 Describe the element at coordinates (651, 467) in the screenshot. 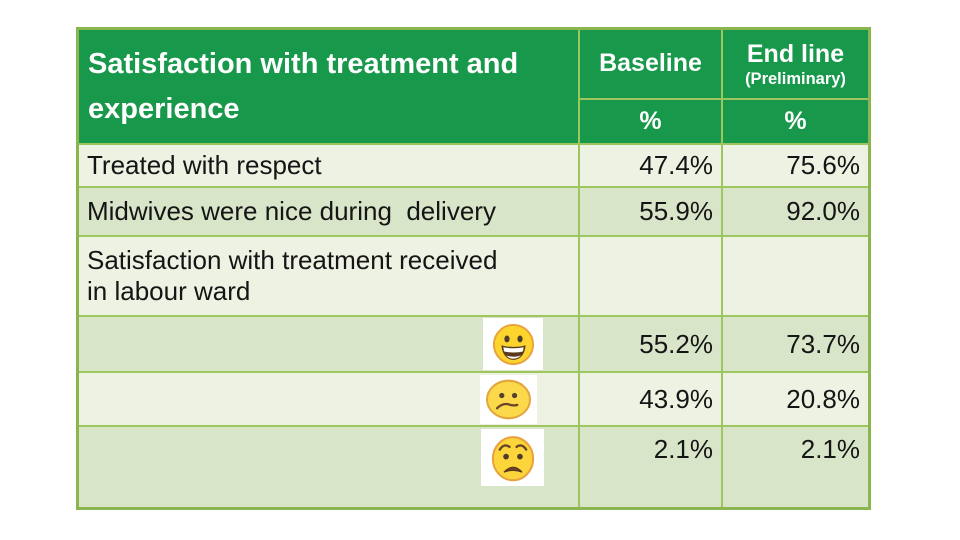

I see `baseline-value-worried: 2.1%` at that location.